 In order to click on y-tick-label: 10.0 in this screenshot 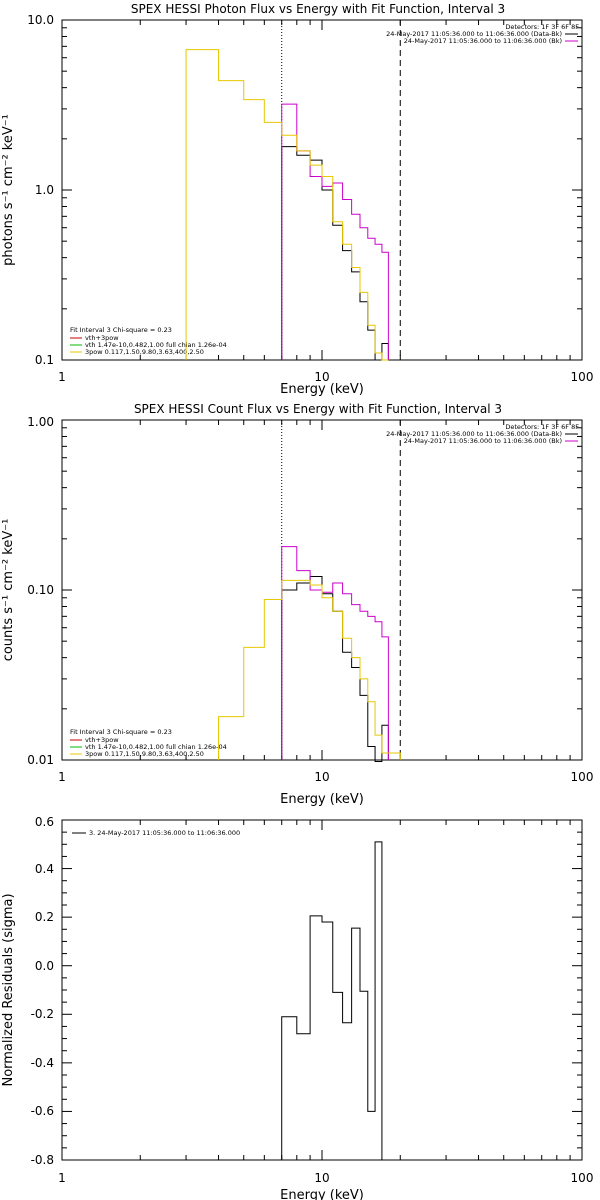, I will do `click(40, 20)`.